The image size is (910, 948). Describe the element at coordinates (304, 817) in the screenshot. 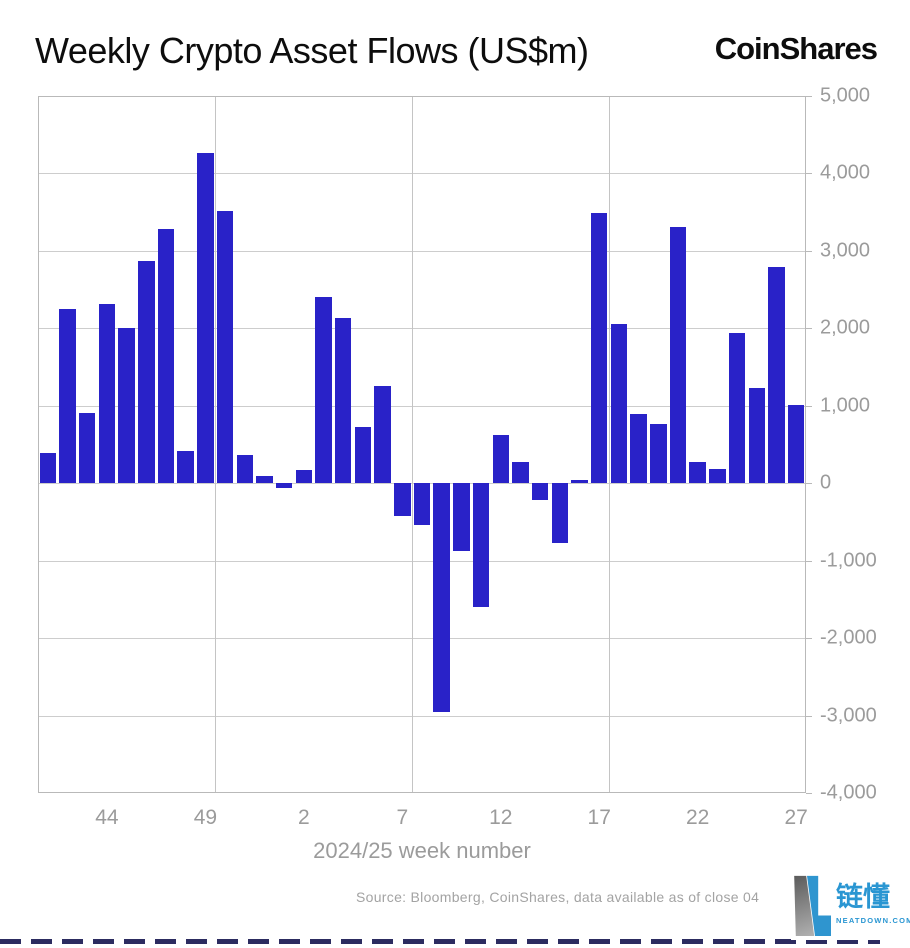

I see `x-tick-label: 2` at that location.